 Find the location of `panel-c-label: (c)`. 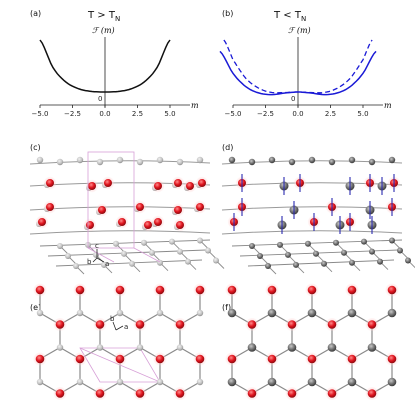

panel-c-label: (c) is located at coordinates (35, 147).